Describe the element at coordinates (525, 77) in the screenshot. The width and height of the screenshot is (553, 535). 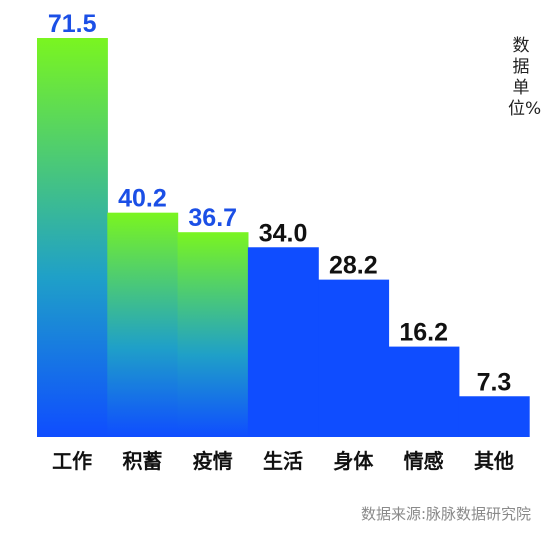
I see `unit-note: 数据单位%` at that location.